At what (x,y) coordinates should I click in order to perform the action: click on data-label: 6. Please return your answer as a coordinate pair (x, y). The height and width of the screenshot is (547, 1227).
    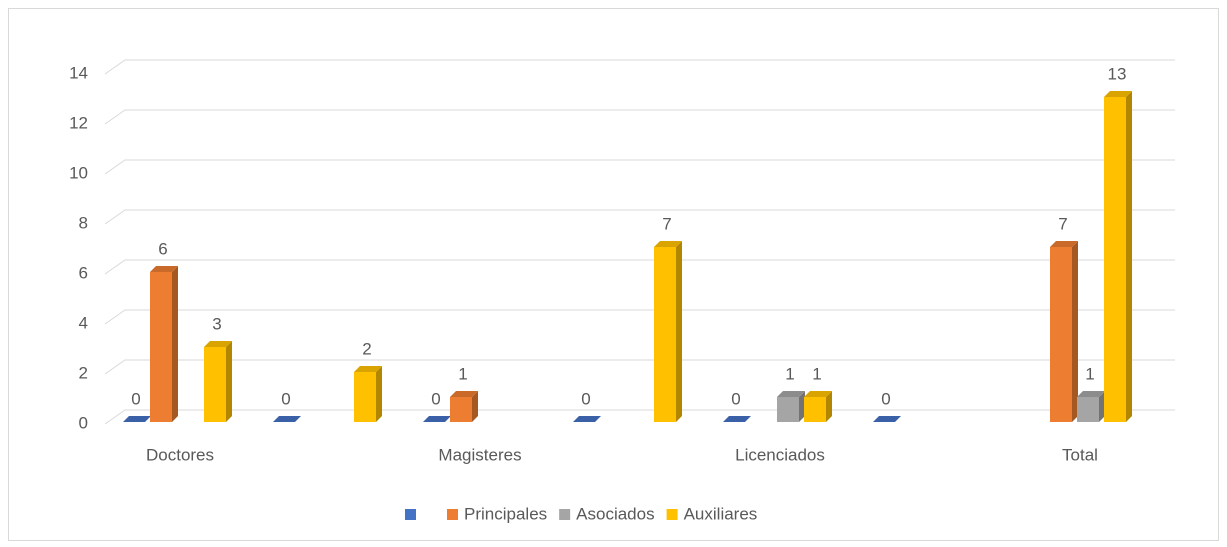
    Looking at the image, I should click on (162, 248).